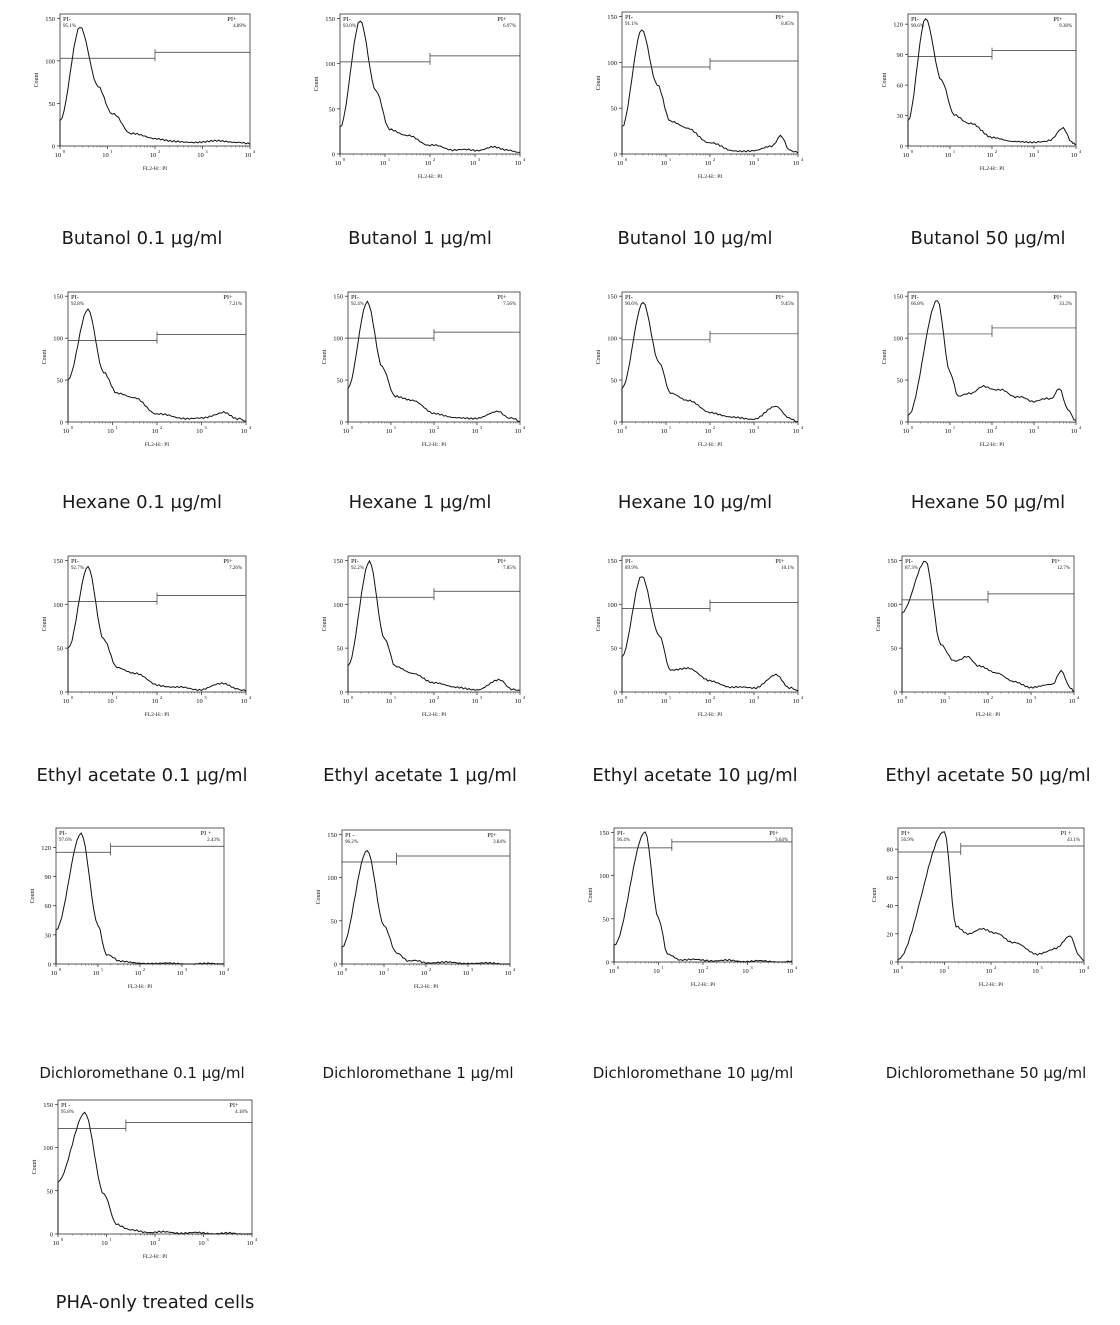 Image resolution: width=1120 pixels, height=1325 pixels. Describe the element at coordinates (1065, 833) in the screenshot. I see `gate-right-label: PI +` at that location.